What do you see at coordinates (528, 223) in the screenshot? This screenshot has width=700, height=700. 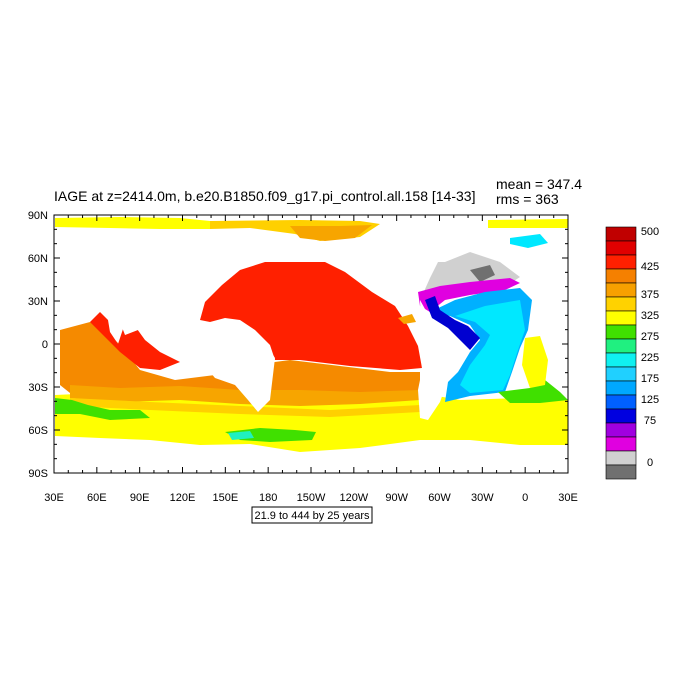 I see `arctic-yellow-east` at bounding box center [528, 223].